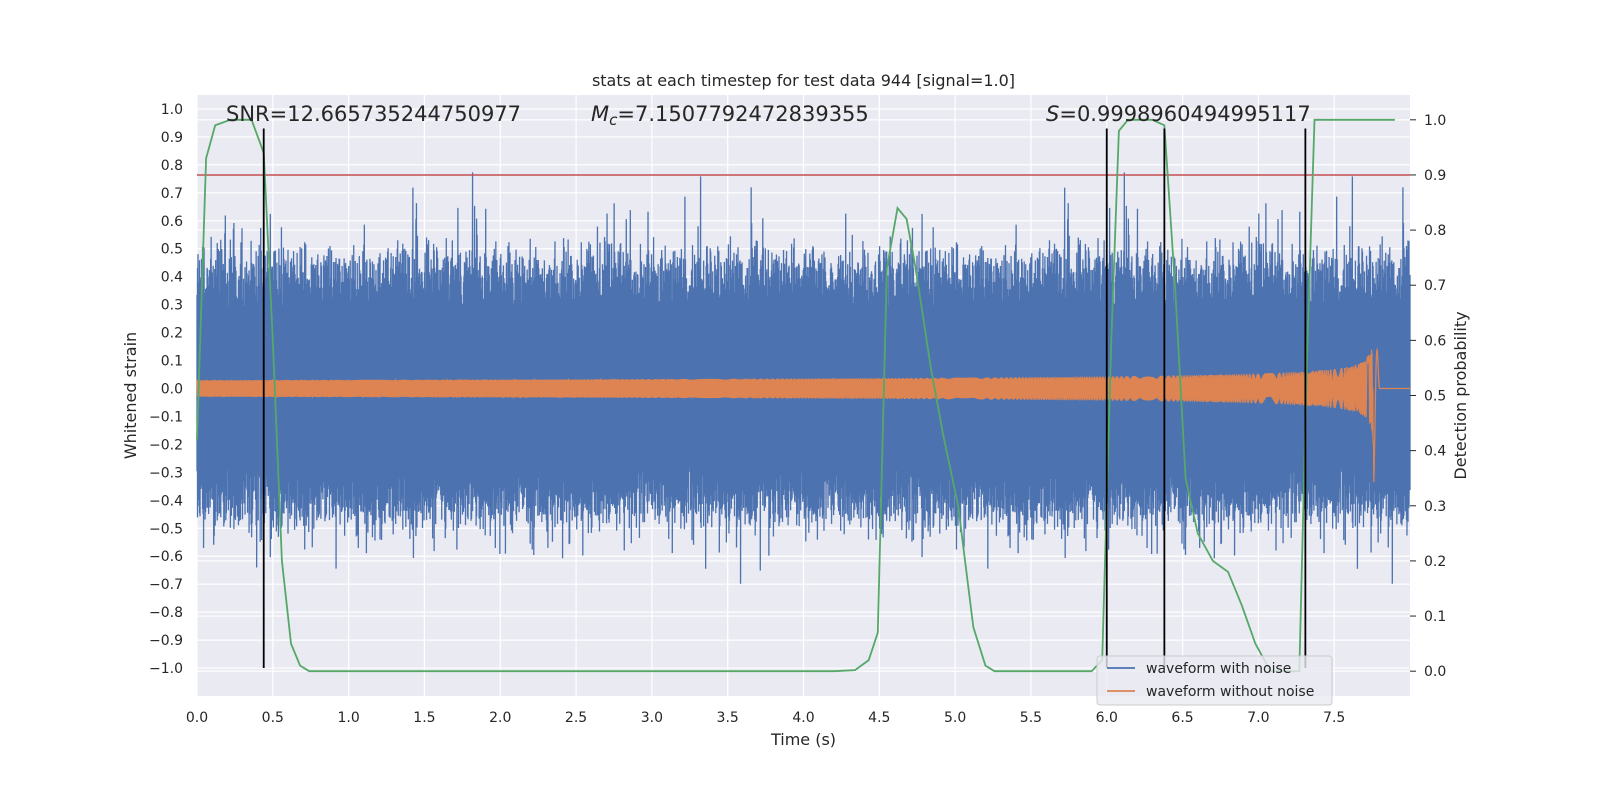 Image resolution: width=1600 pixels, height=800 pixels. I want to click on y-tick-label: 0.5, so click(172, 250).